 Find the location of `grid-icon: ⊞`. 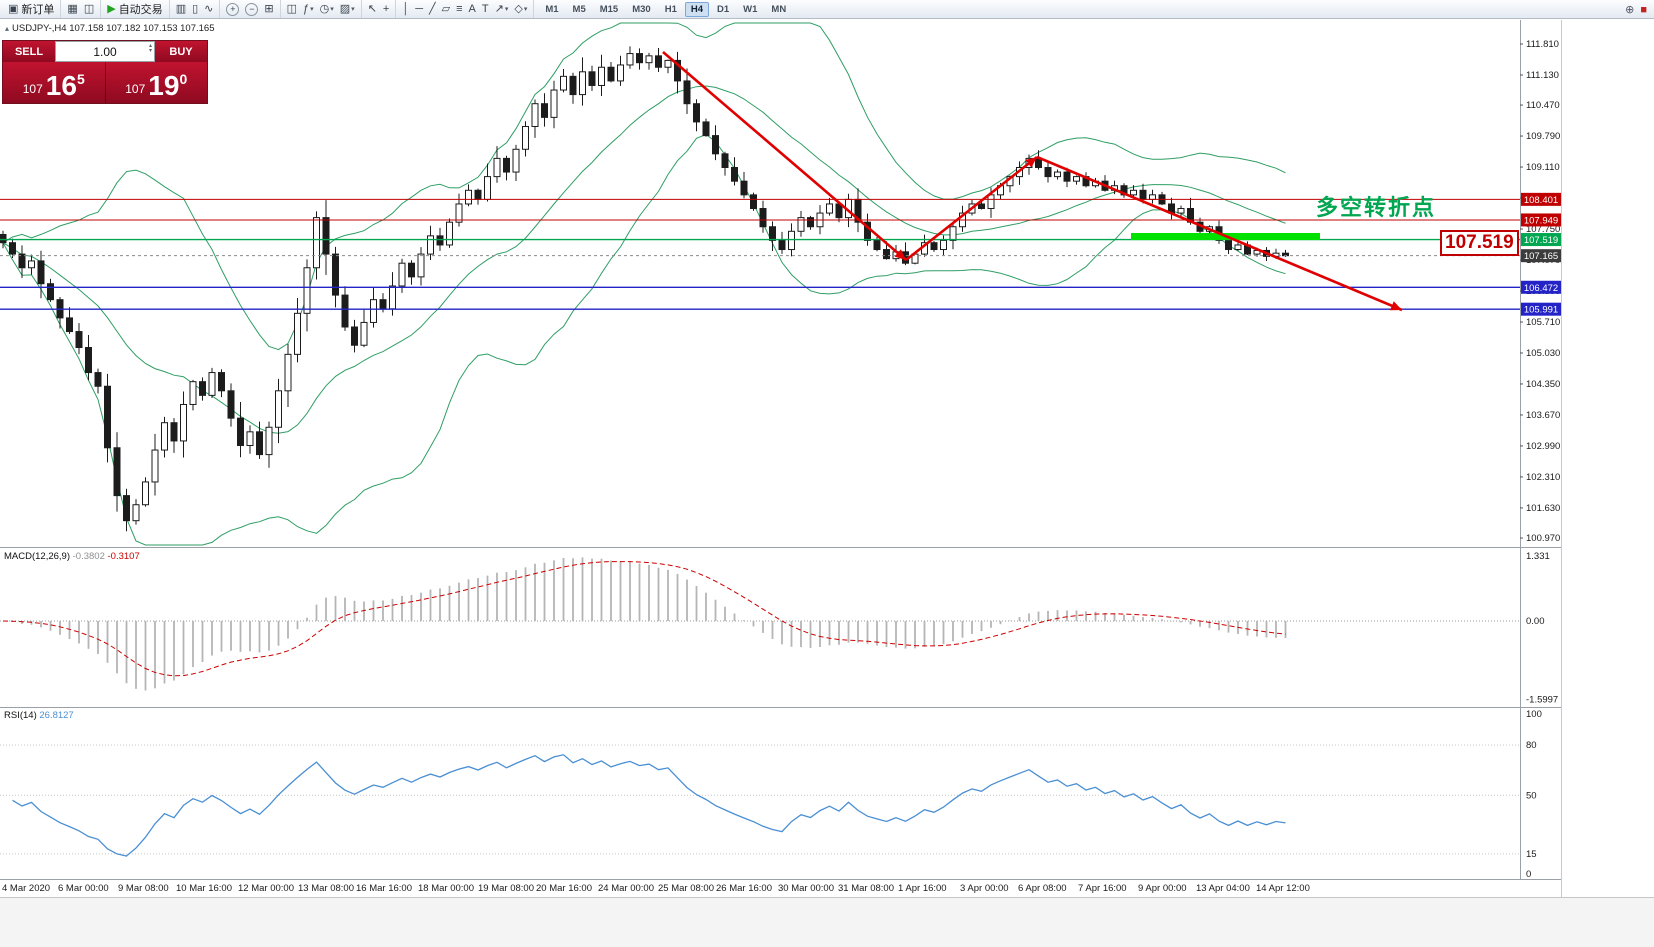

grid-icon: ⊞ is located at coordinates (268, 9).